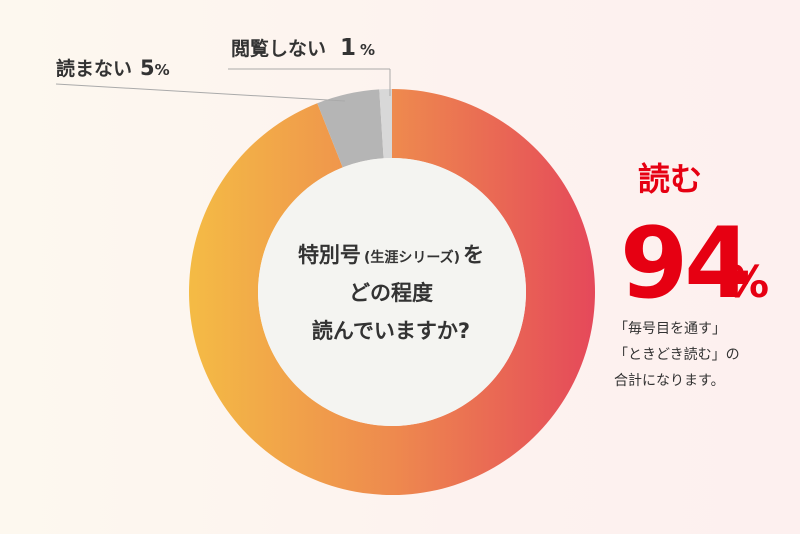 The image size is (800, 534). What do you see at coordinates (391, 331) in the screenshot?
I see `center-line-3: 読んでいますか?` at bounding box center [391, 331].